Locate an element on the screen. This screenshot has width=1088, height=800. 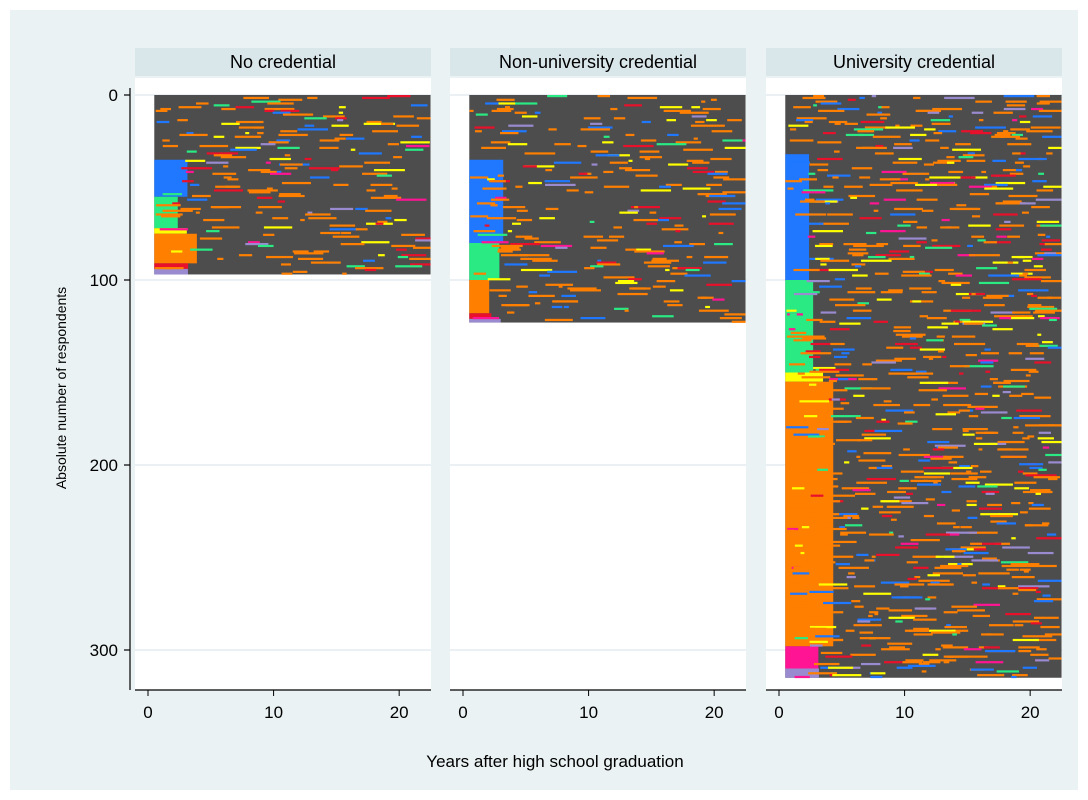
y-tick-label: 0 is located at coordinates (113, 95).